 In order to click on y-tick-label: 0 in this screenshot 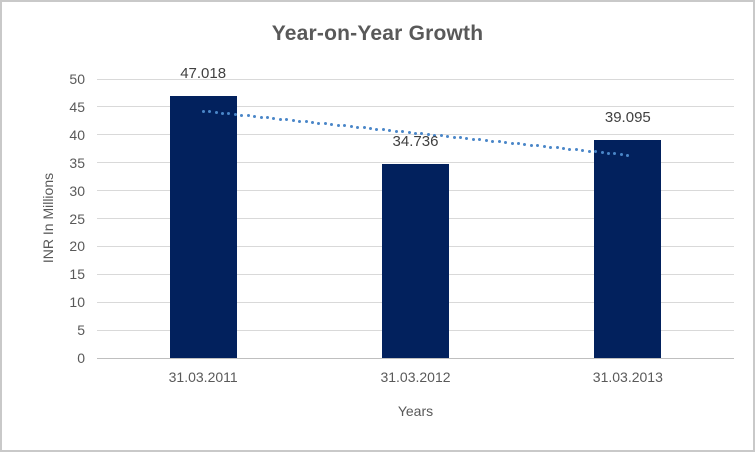, I will do `click(81, 358)`.